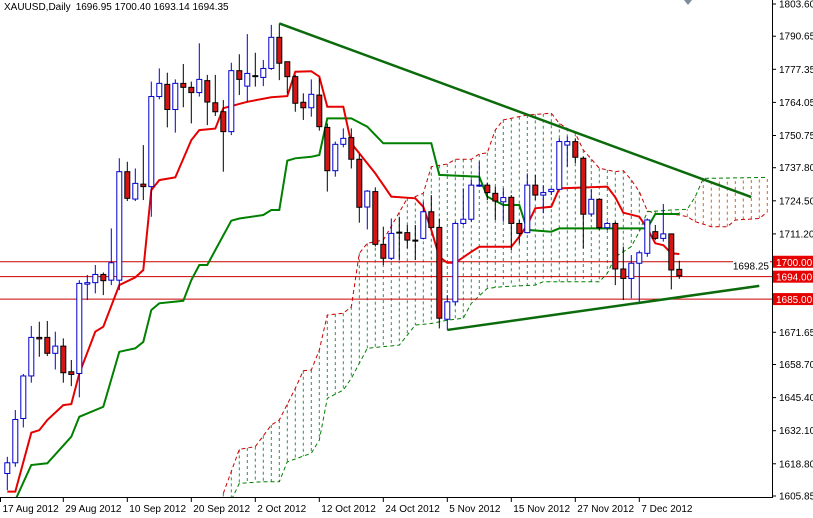 The height and width of the screenshot is (518, 813). I want to click on time-tick-label: 15 Nov 2012, so click(541, 509).